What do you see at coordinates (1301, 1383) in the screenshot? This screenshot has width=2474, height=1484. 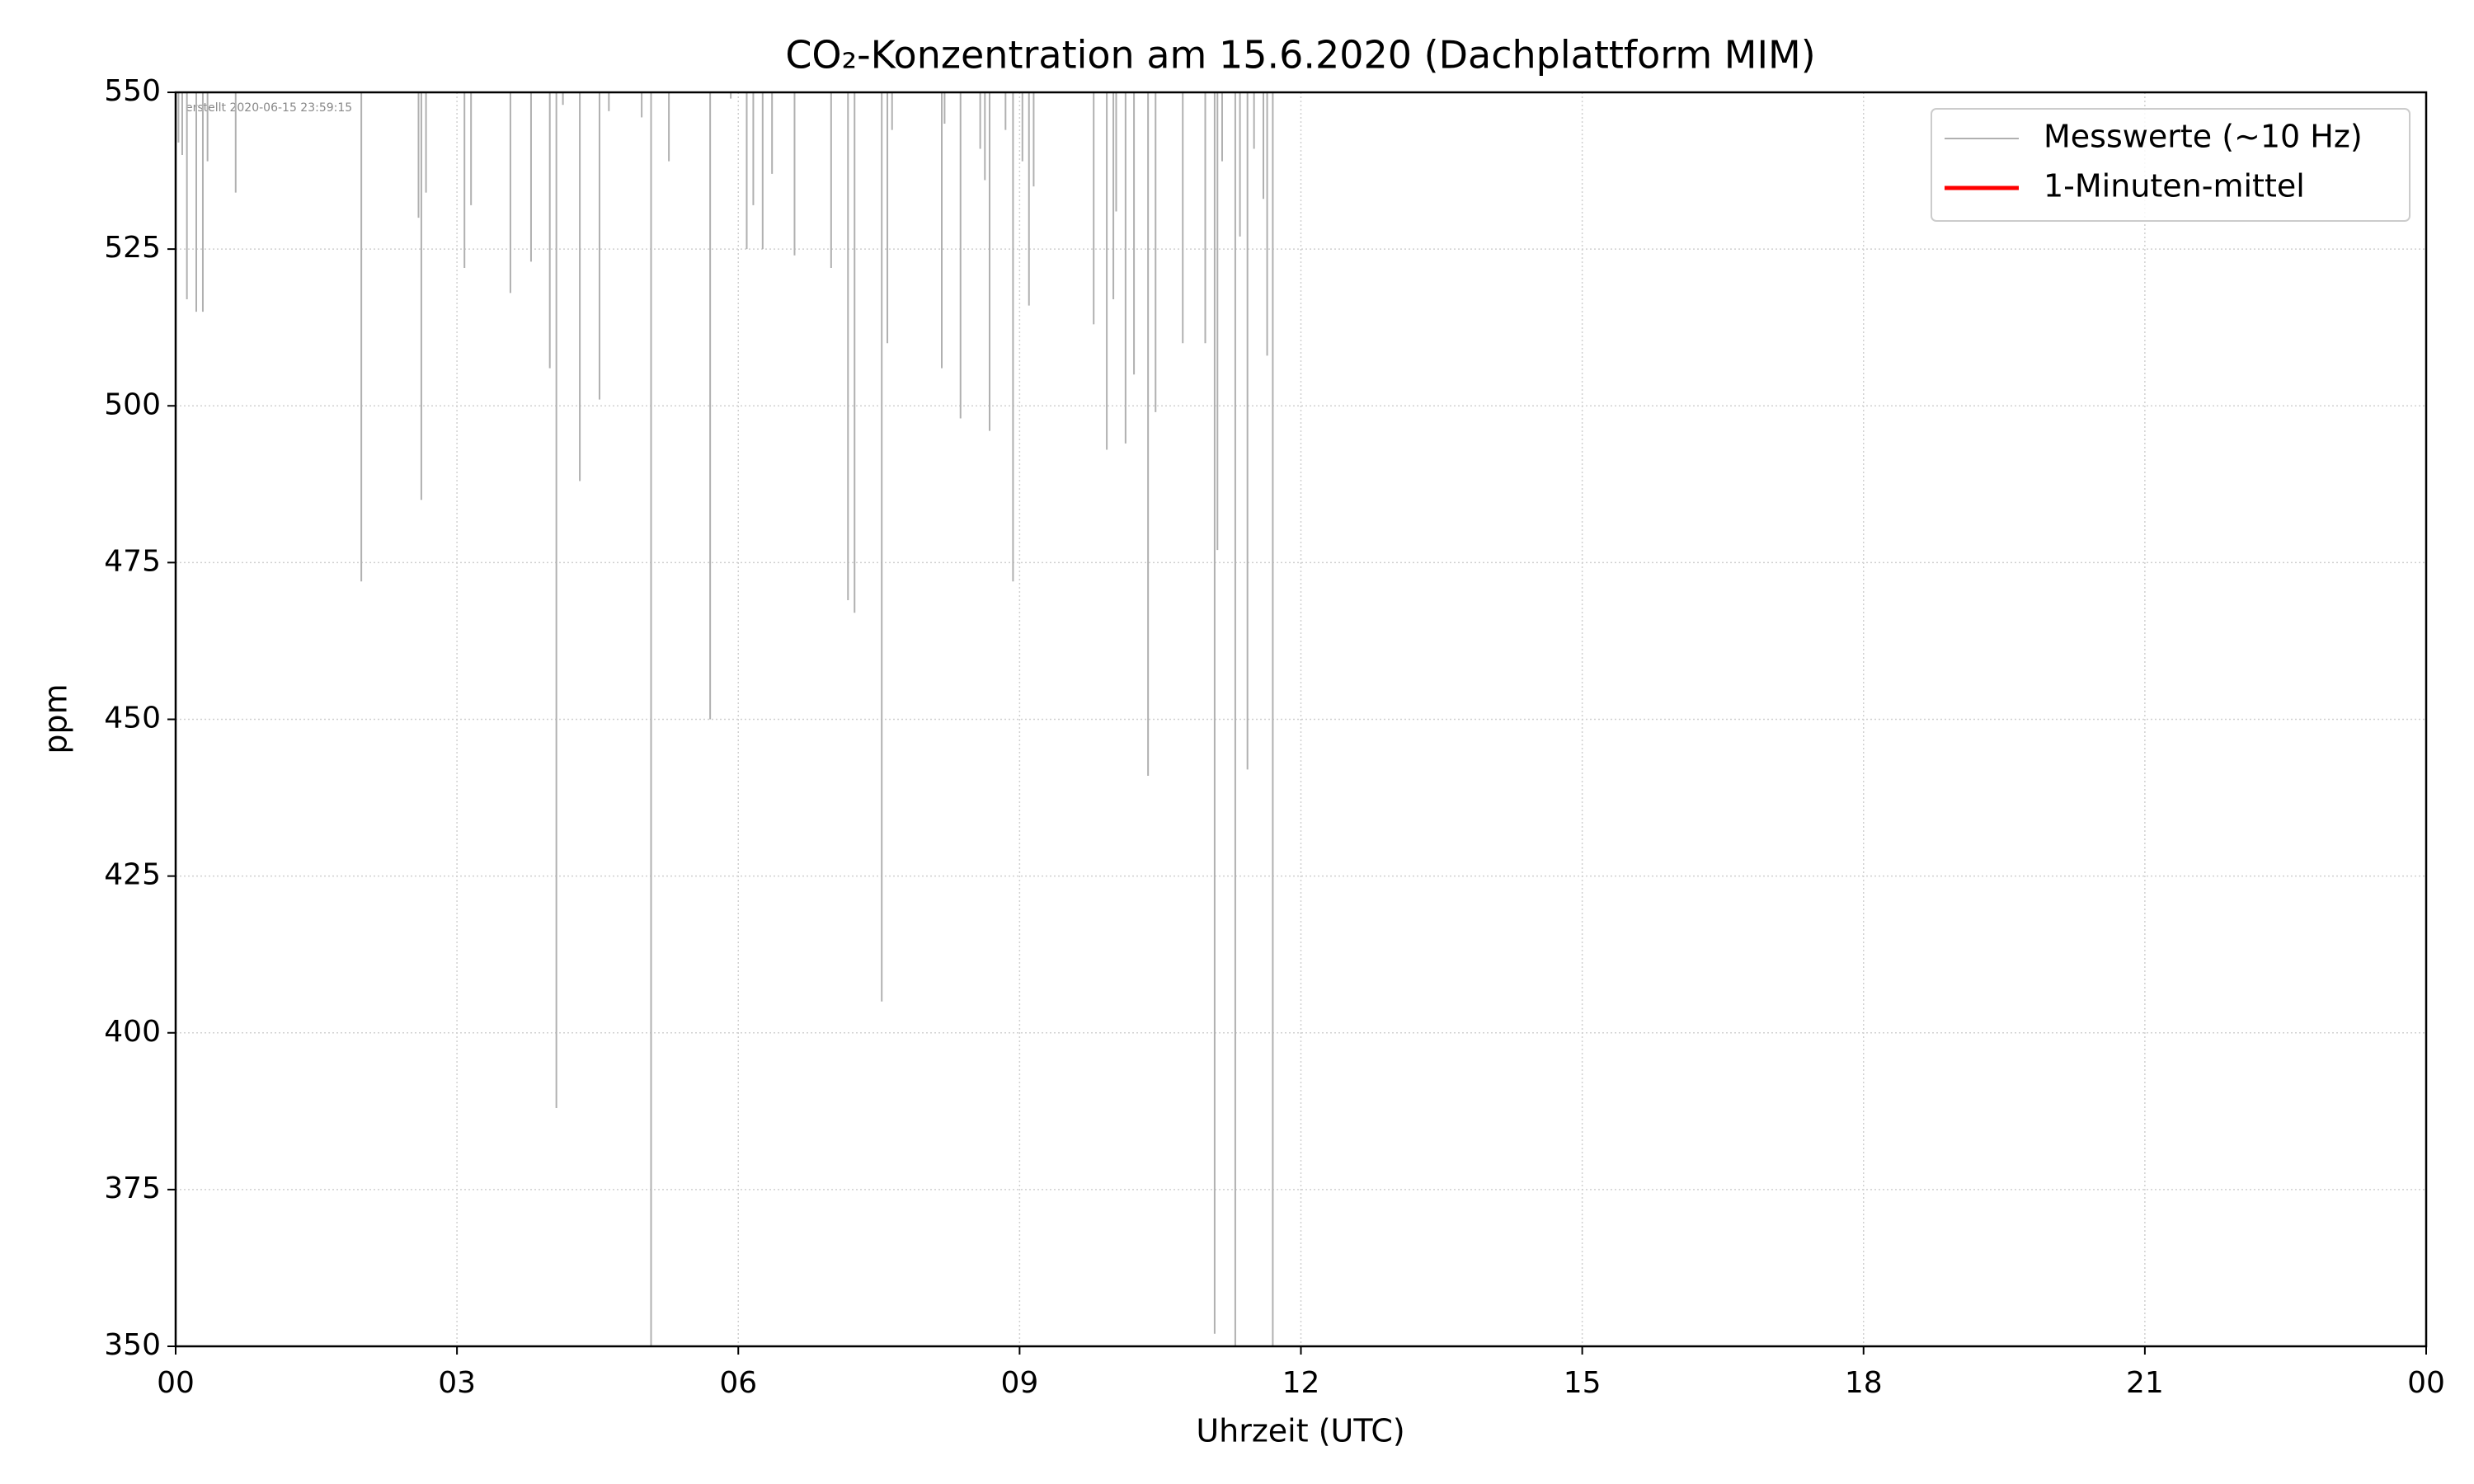 I see `x-tick-label: 12` at bounding box center [1301, 1383].